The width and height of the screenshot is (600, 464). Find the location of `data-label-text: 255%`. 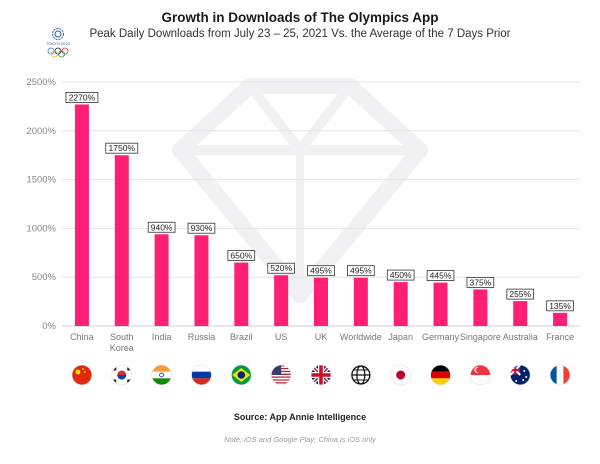

data-label-text: 255% is located at coordinates (520, 294).